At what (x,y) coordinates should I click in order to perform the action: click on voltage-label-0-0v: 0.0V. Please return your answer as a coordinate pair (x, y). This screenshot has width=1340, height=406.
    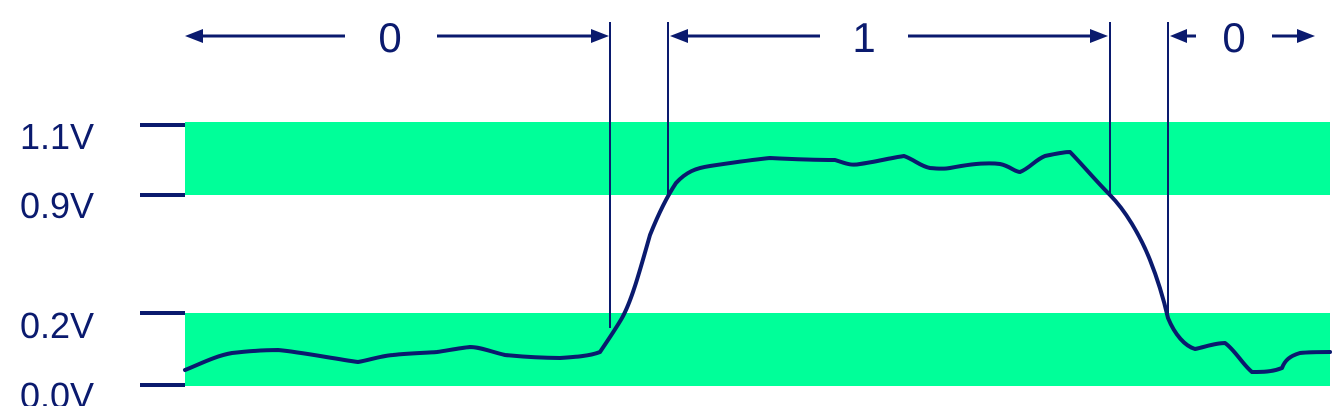
    Looking at the image, I should click on (57, 390).